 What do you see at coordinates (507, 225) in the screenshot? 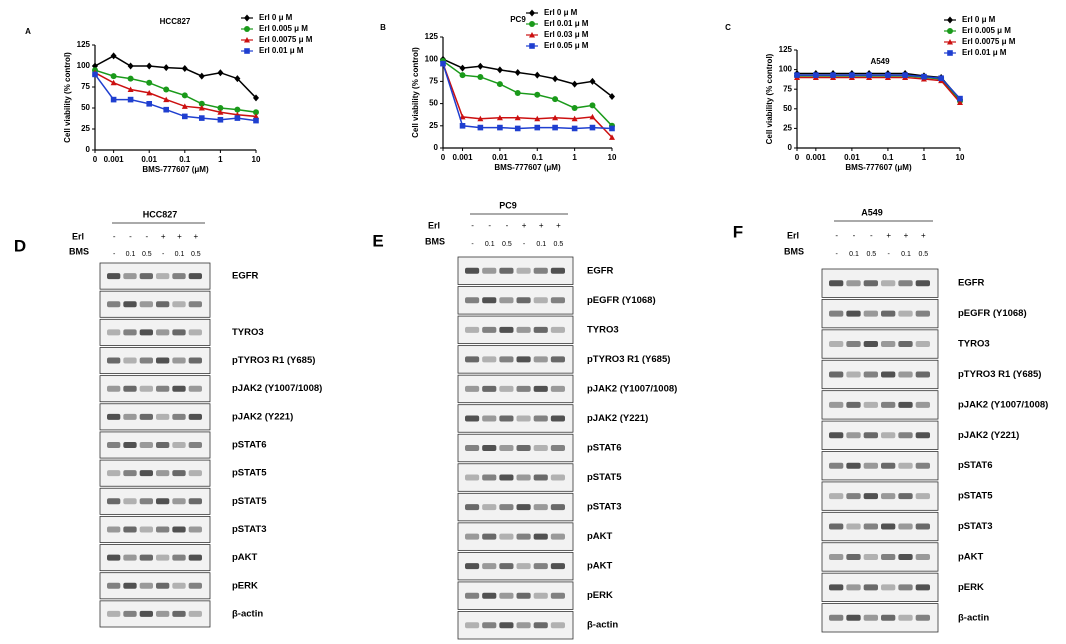
I see `erl-sign: -` at bounding box center [507, 225].